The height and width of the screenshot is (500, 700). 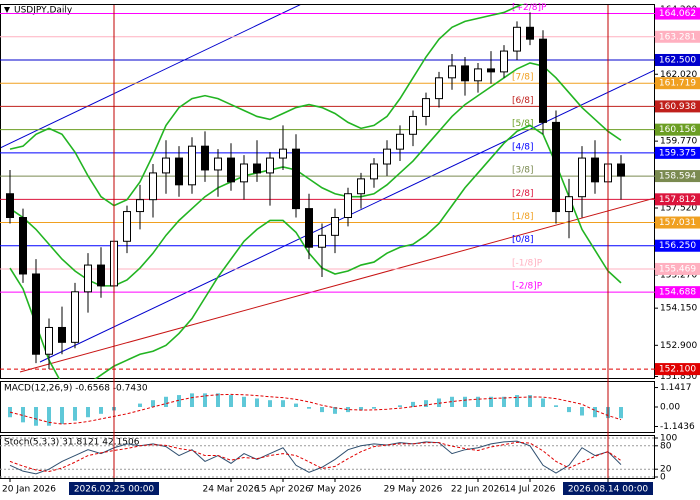 I want to click on y-tick-label: 154.150, so click(x=678, y=309).